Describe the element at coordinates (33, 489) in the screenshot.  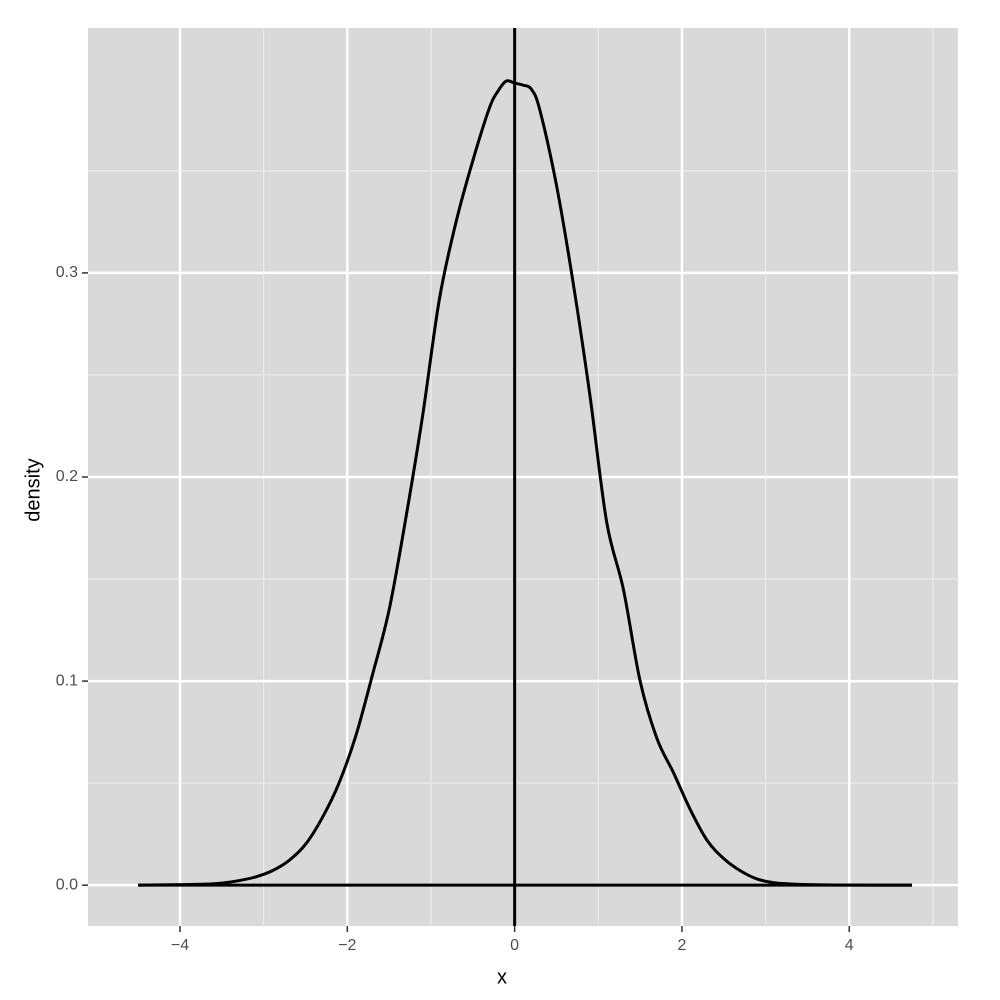
I see `y-axis-title: density` at that location.